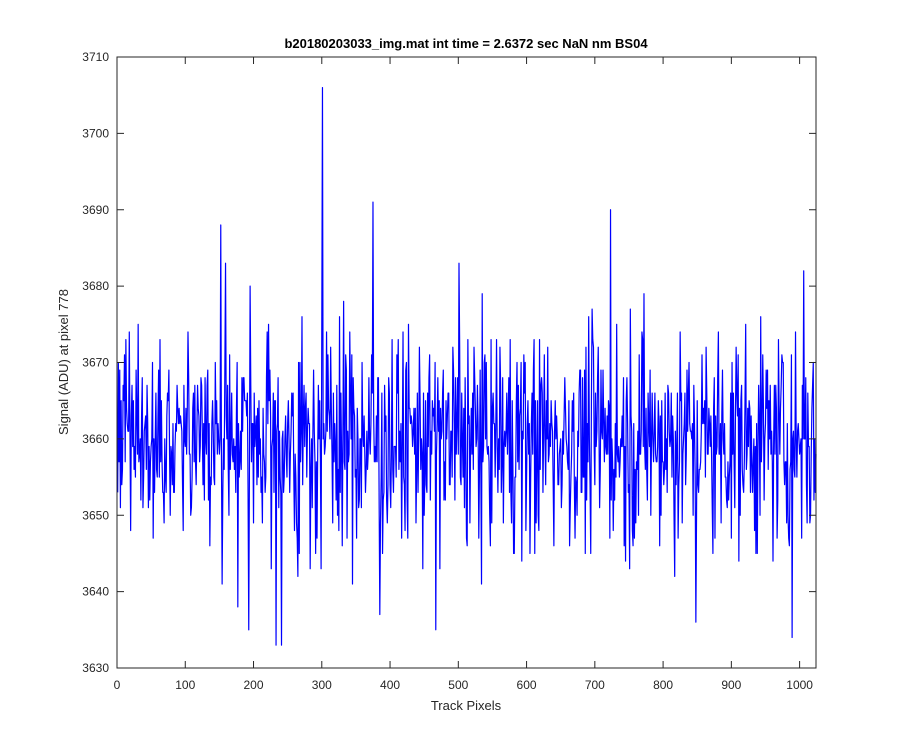  I want to click on y-tick-label: 3690, so click(95, 210).